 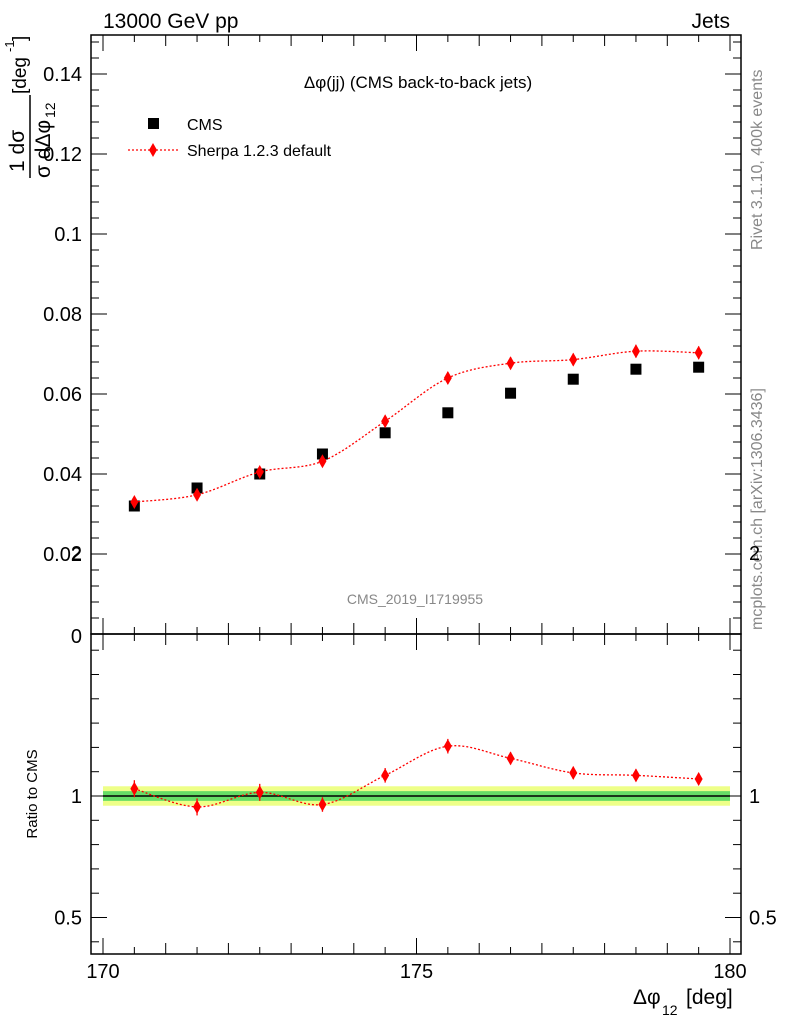 What do you see at coordinates (32, 793) in the screenshot?
I see `y-axis-label-ratio: Ratio to CMS` at bounding box center [32, 793].